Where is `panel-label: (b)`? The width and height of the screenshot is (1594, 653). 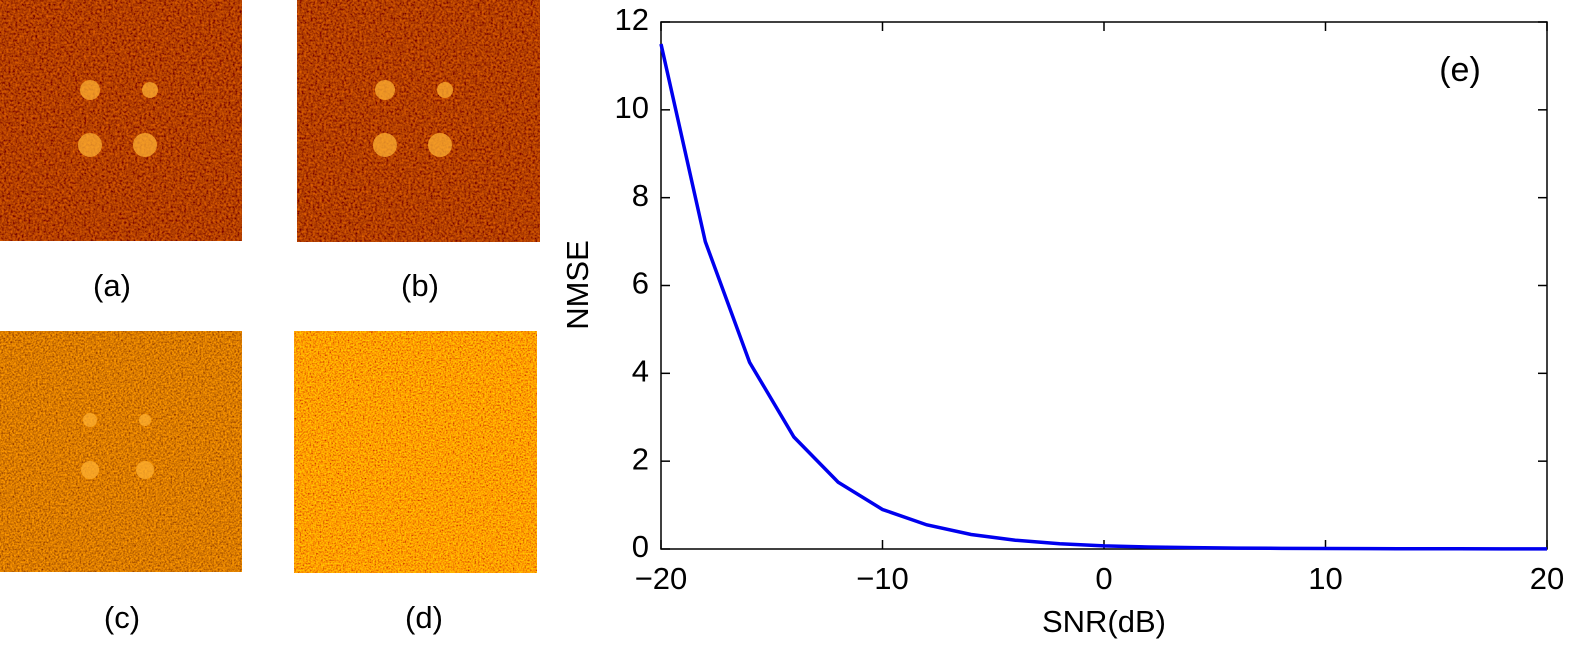 panel-label: (b) is located at coordinates (420, 285).